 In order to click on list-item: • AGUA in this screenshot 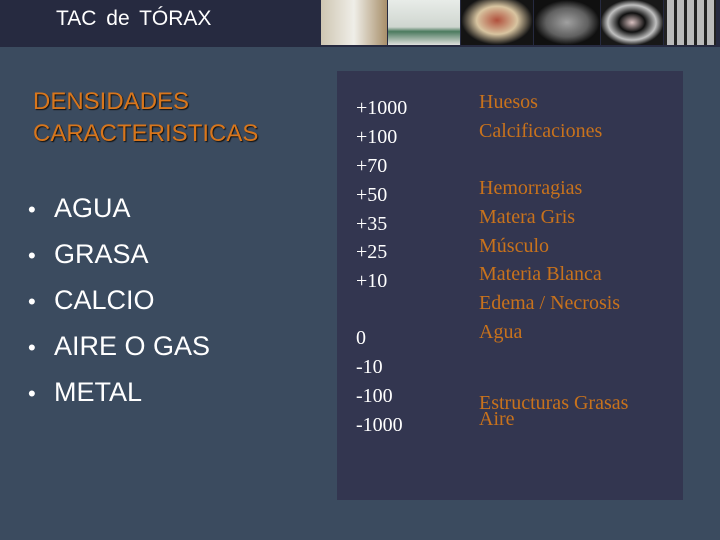, I will do `click(119, 213)`.